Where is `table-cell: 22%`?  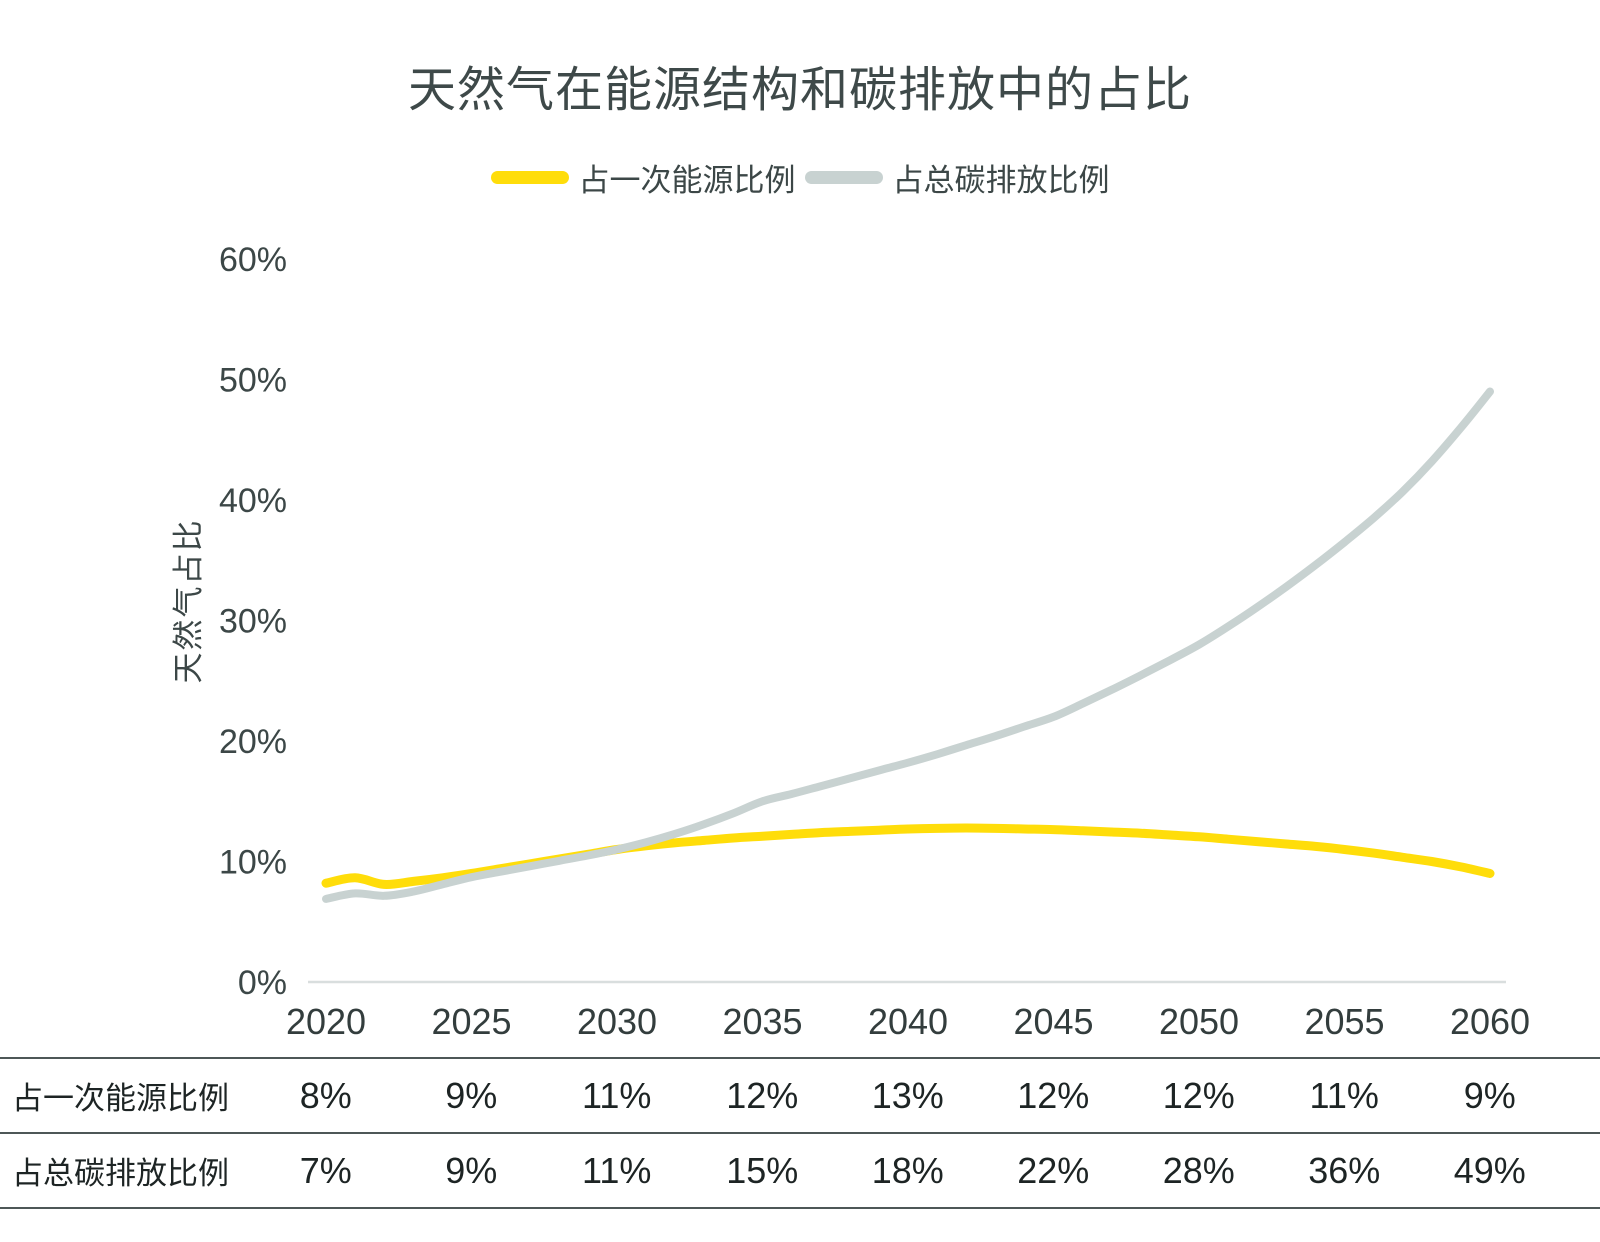
table-cell: 22% is located at coordinates (1053, 1170).